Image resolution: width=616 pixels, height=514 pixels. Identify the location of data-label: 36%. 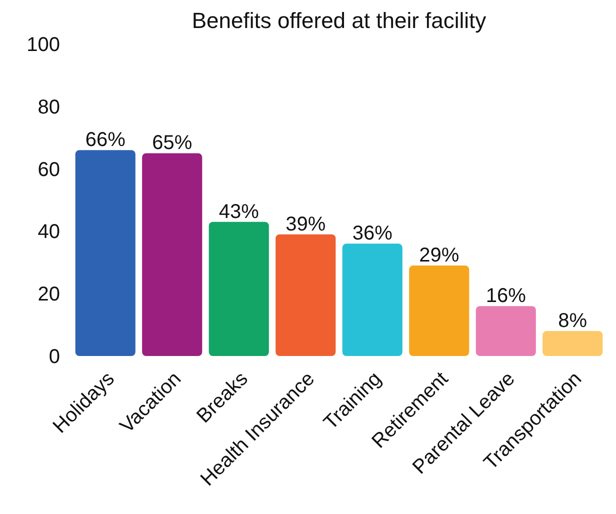
(372, 233).